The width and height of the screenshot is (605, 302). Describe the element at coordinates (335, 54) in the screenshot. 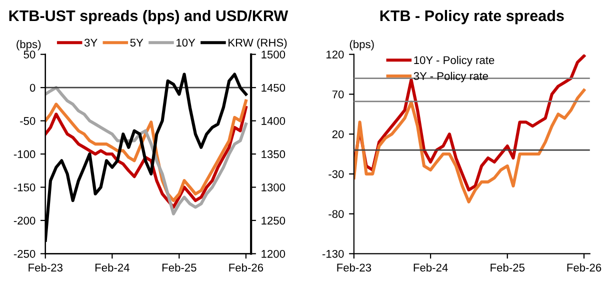

I see `y-tick-label: 120` at that location.